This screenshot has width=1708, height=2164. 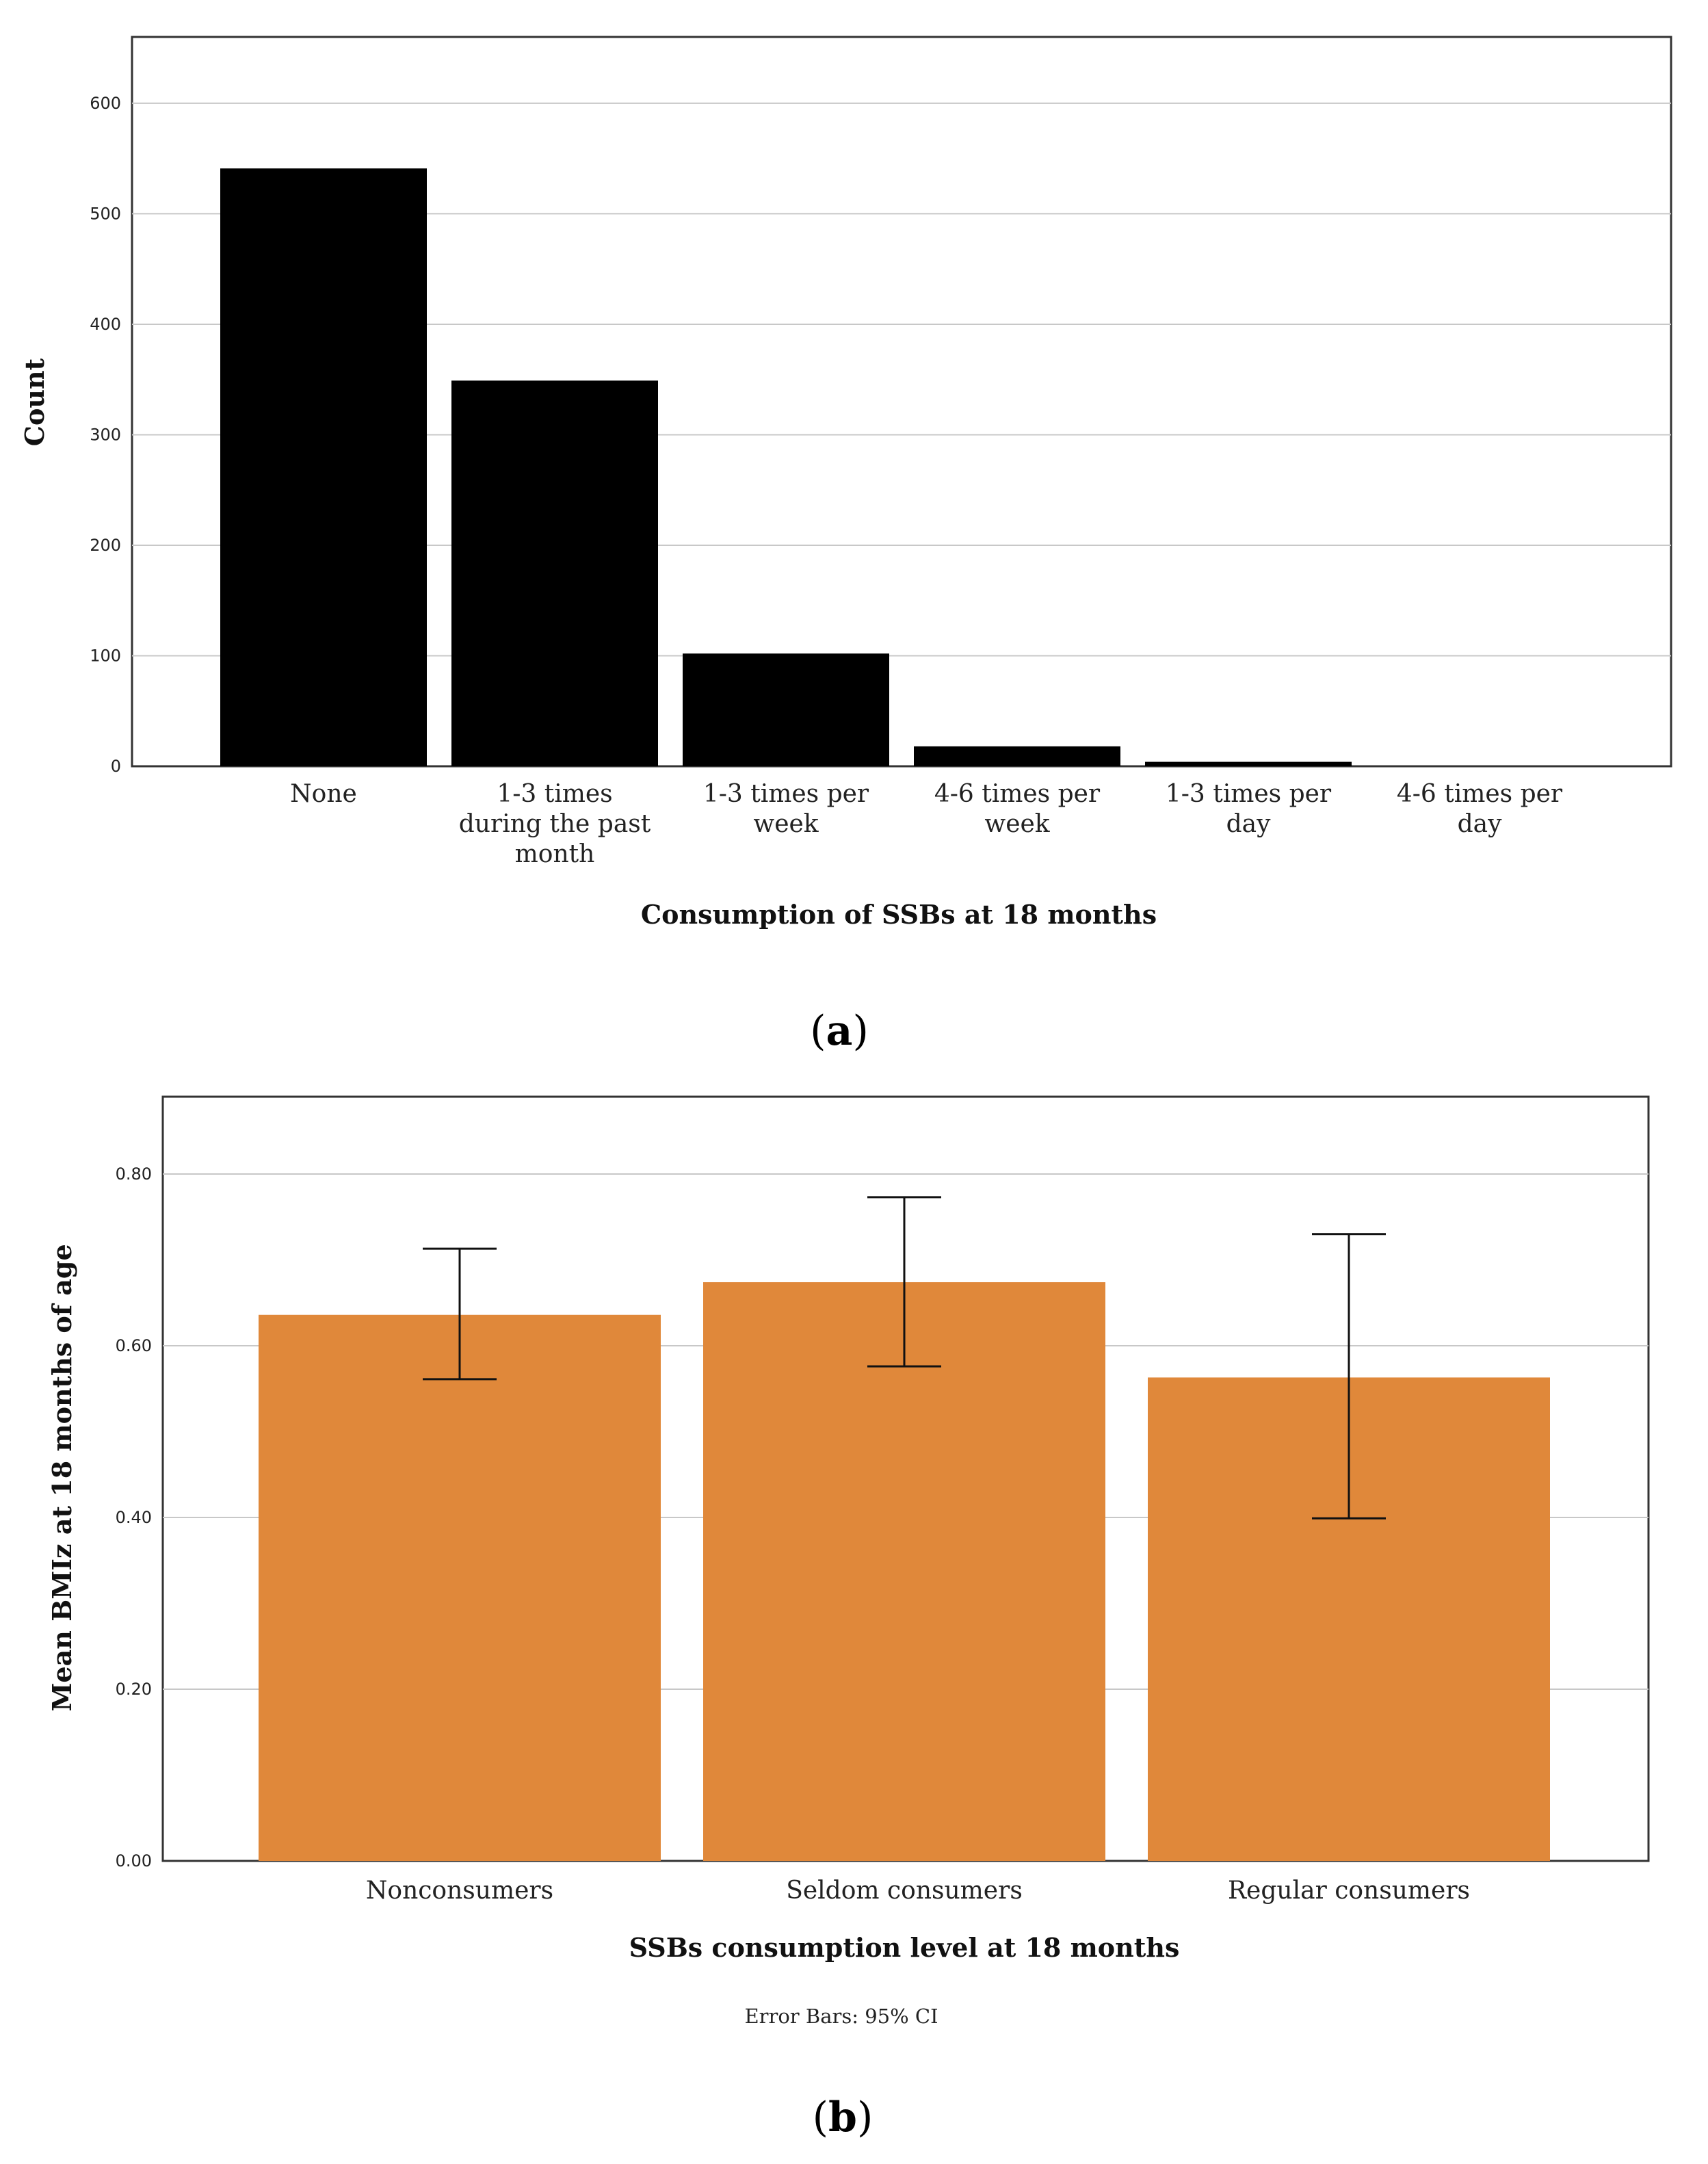 I want to click on panel-b-y-tick-label: 0.40, so click(x=134, y=1517).